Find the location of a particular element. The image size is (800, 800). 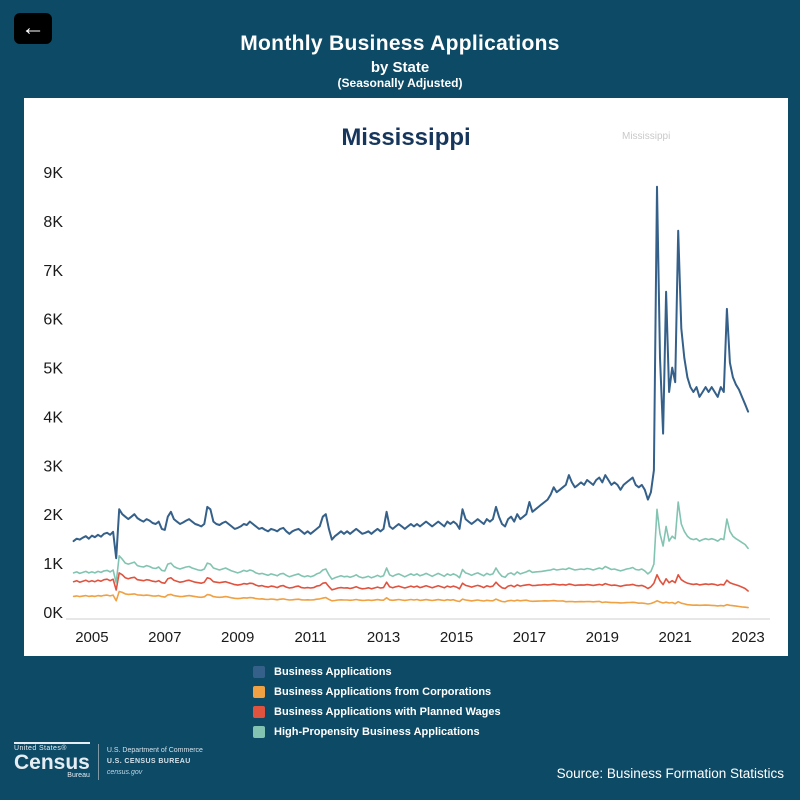

legend-label: High-Propensity Business Applications is located at coordinates (377, 732).